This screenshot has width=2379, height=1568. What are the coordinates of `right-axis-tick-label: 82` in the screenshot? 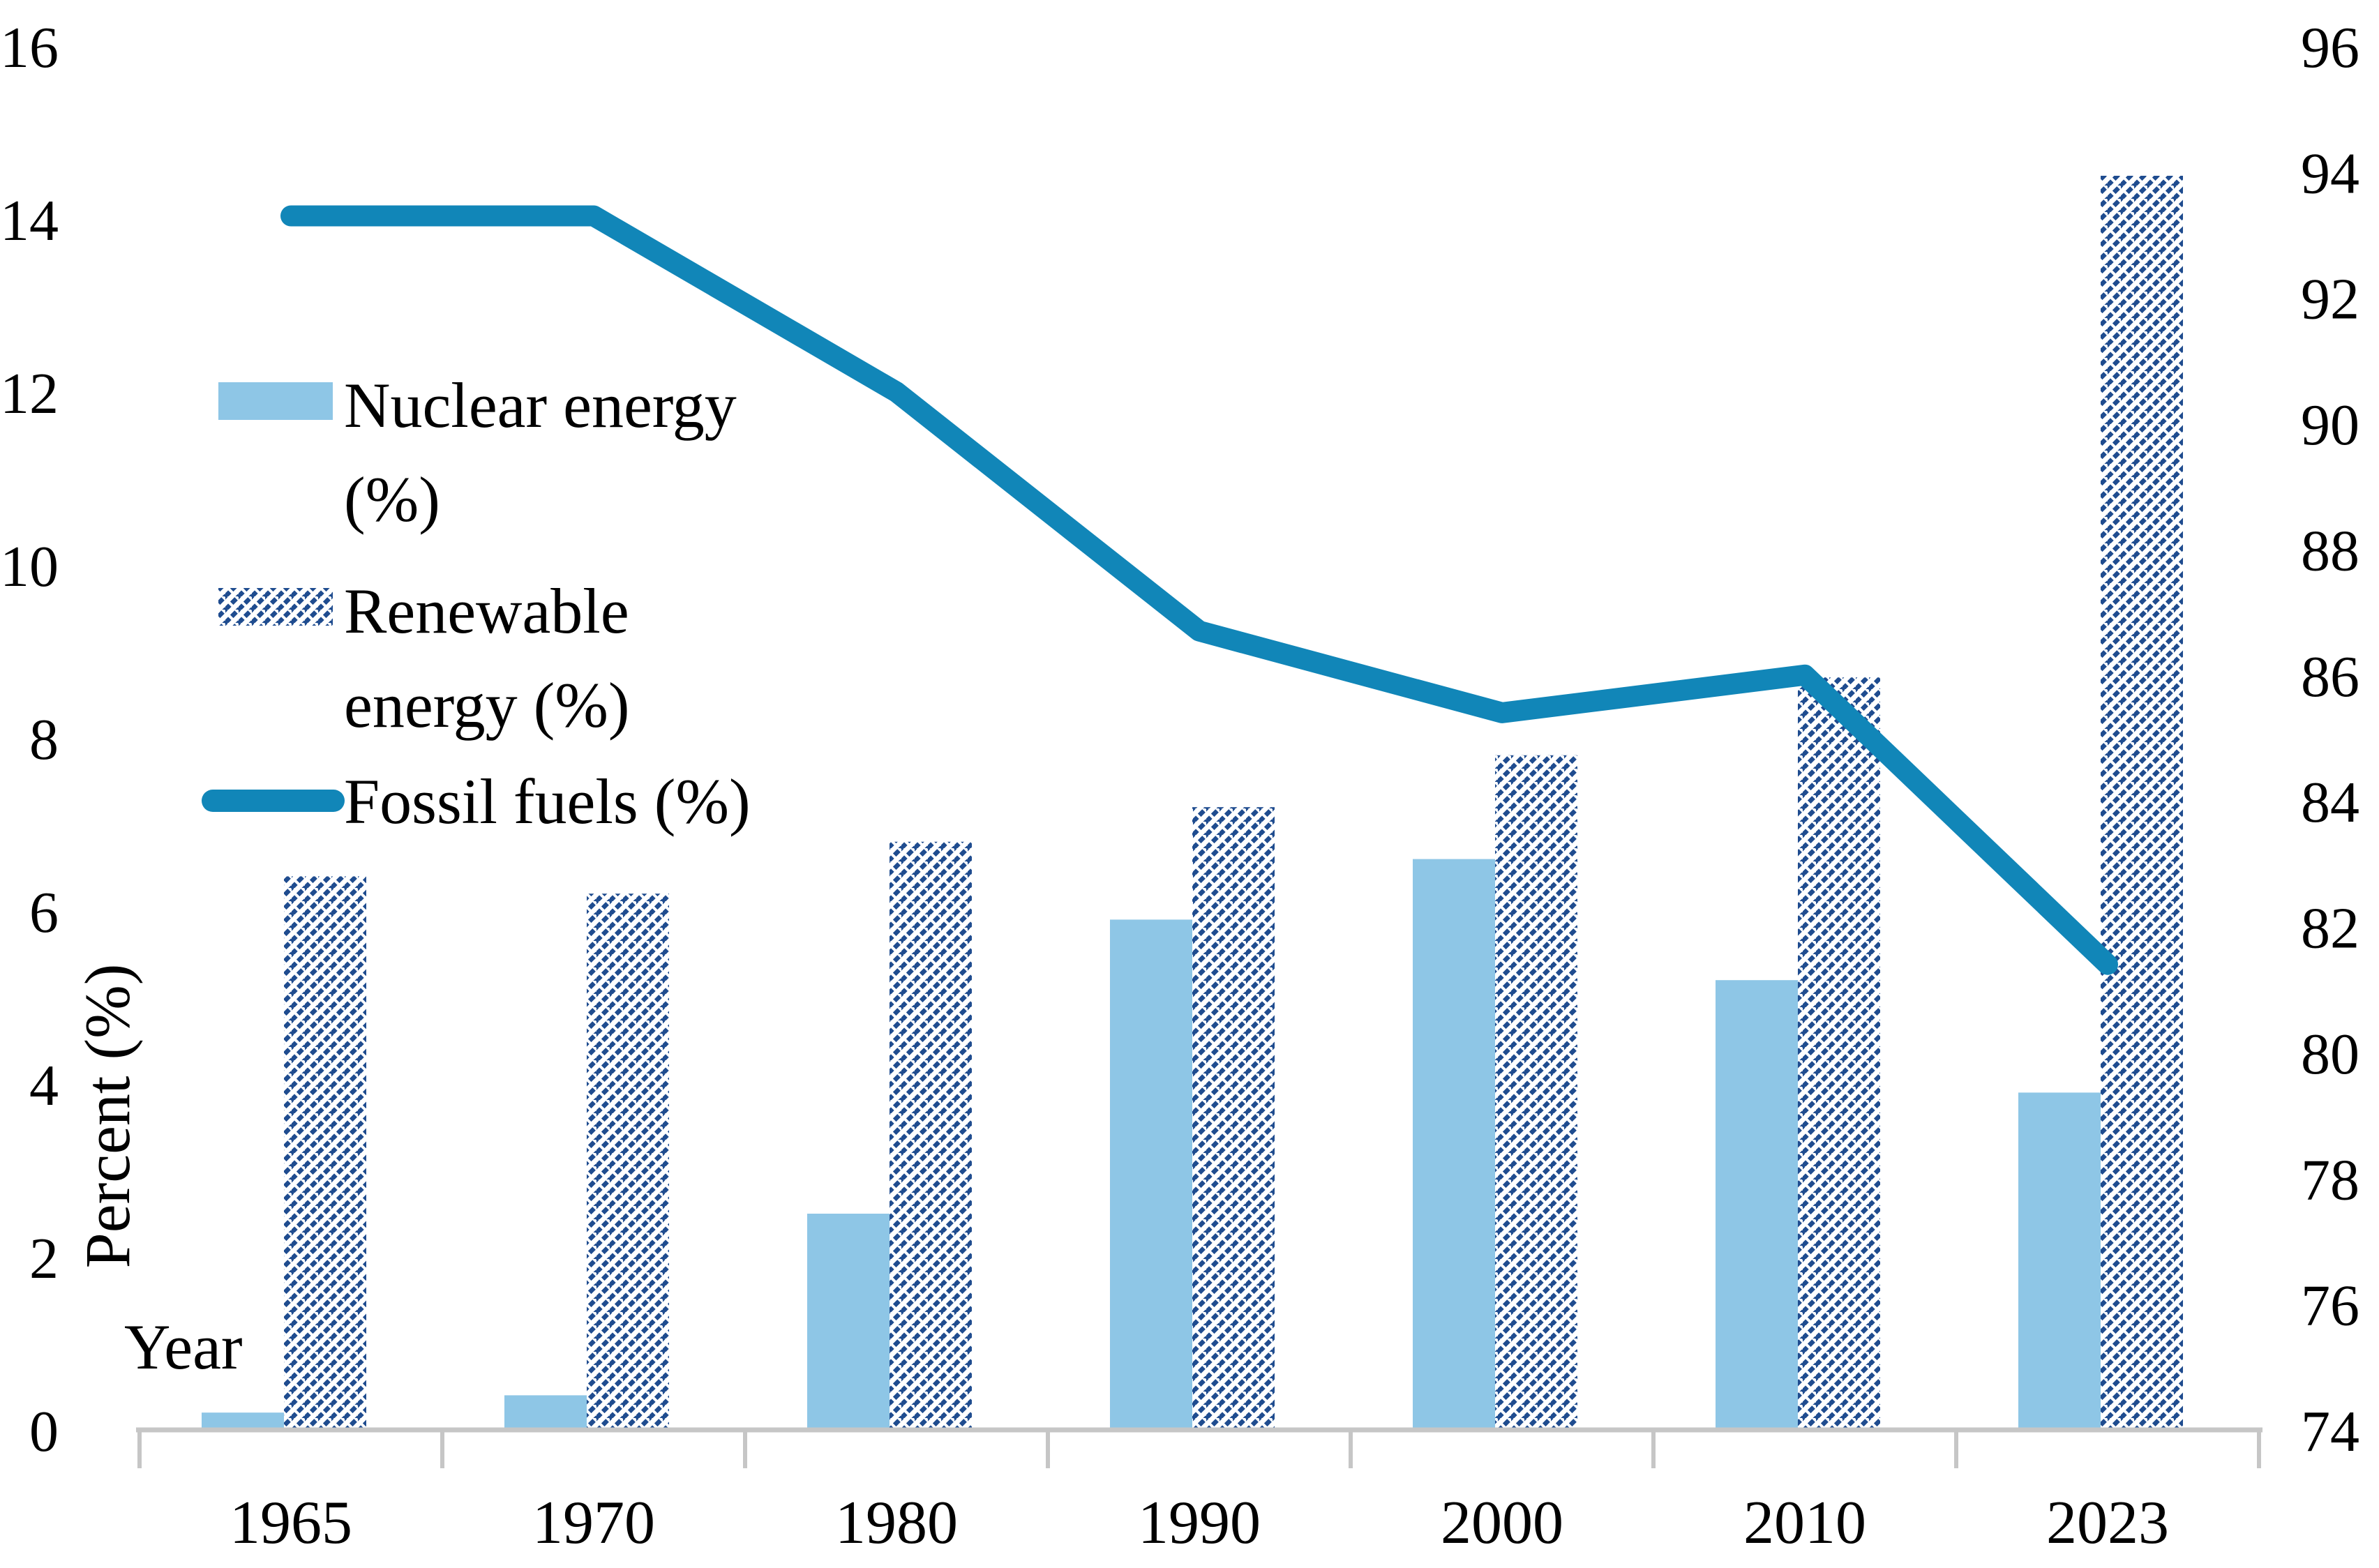 It's located at (2330, 928).